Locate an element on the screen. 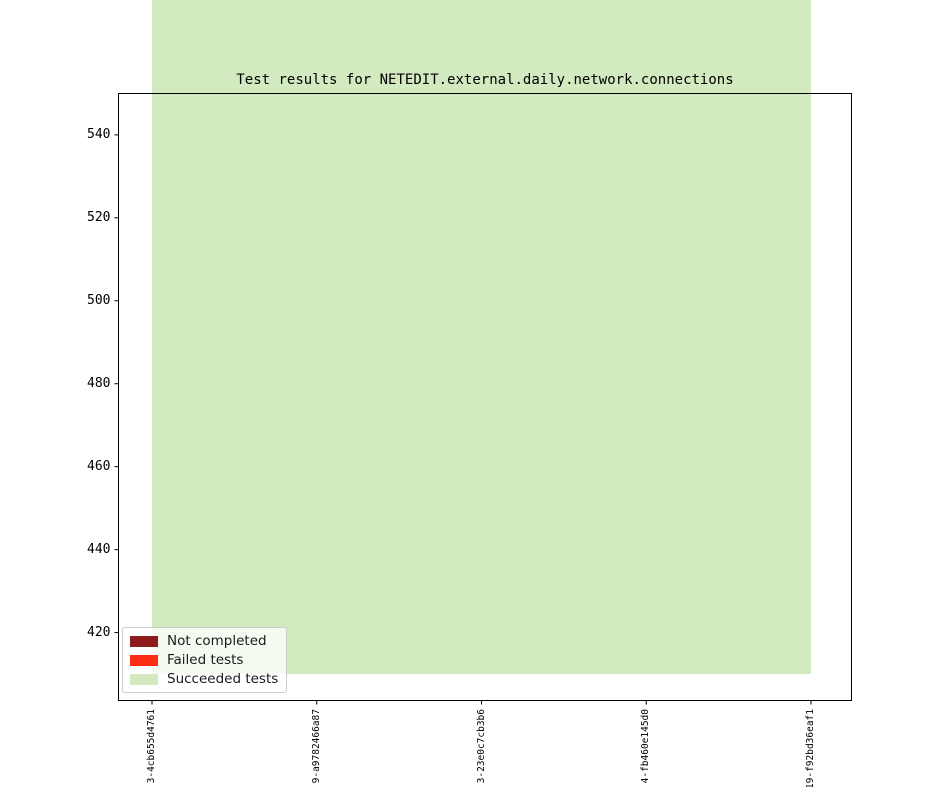 Image resolution: width=944 pixels, height=787 pixels. legend-item: Failed tests is located at coordinates (204, 660).